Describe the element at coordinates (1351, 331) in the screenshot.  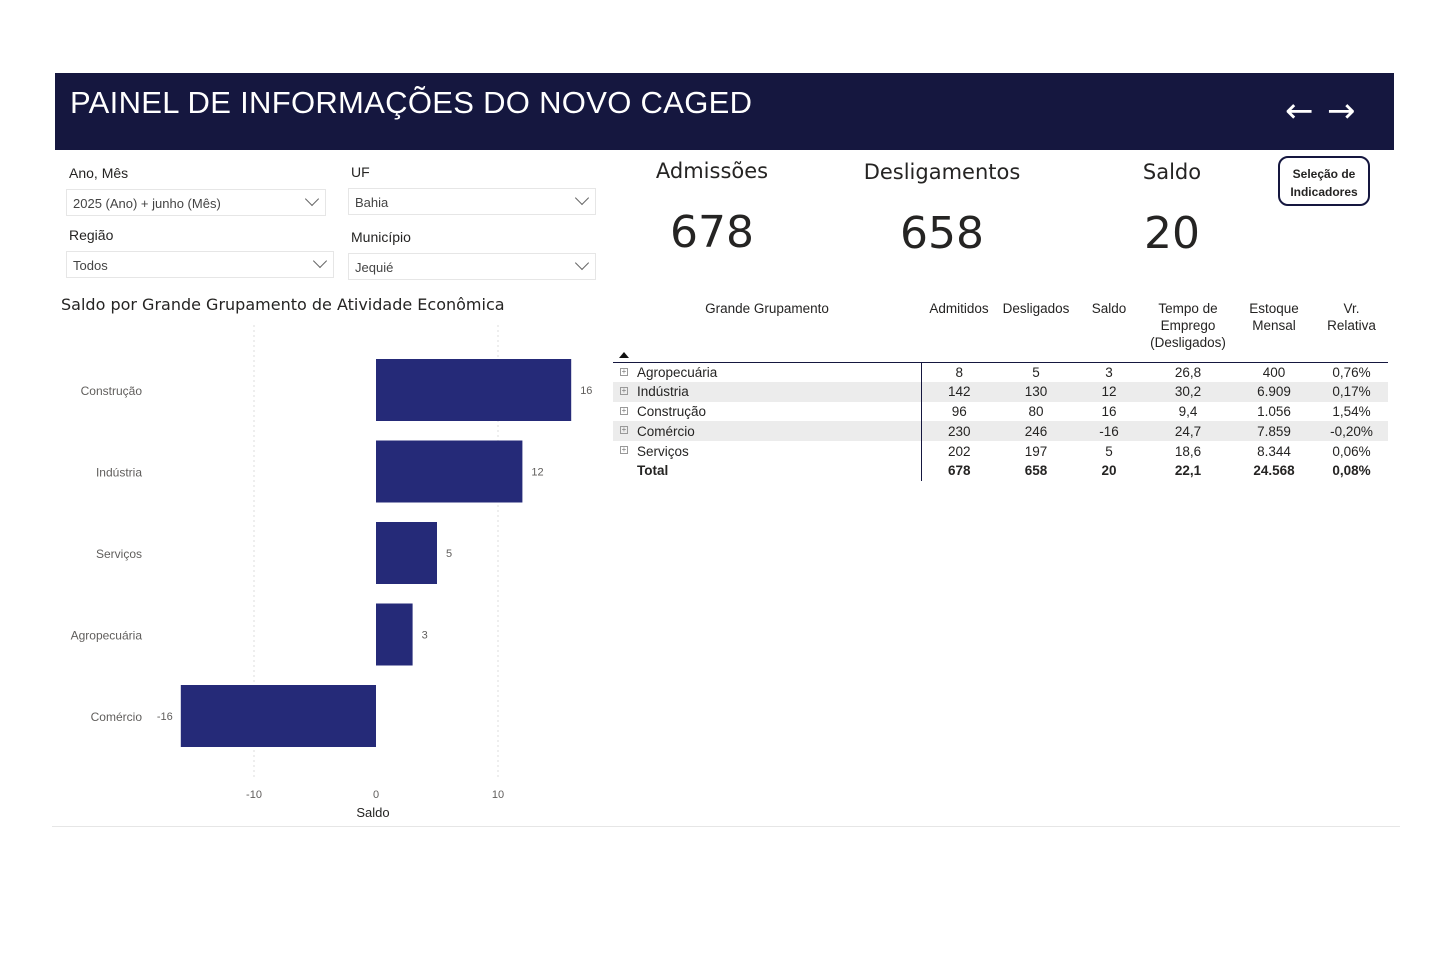
I see `col-header: Vr. Relativa` at that location.